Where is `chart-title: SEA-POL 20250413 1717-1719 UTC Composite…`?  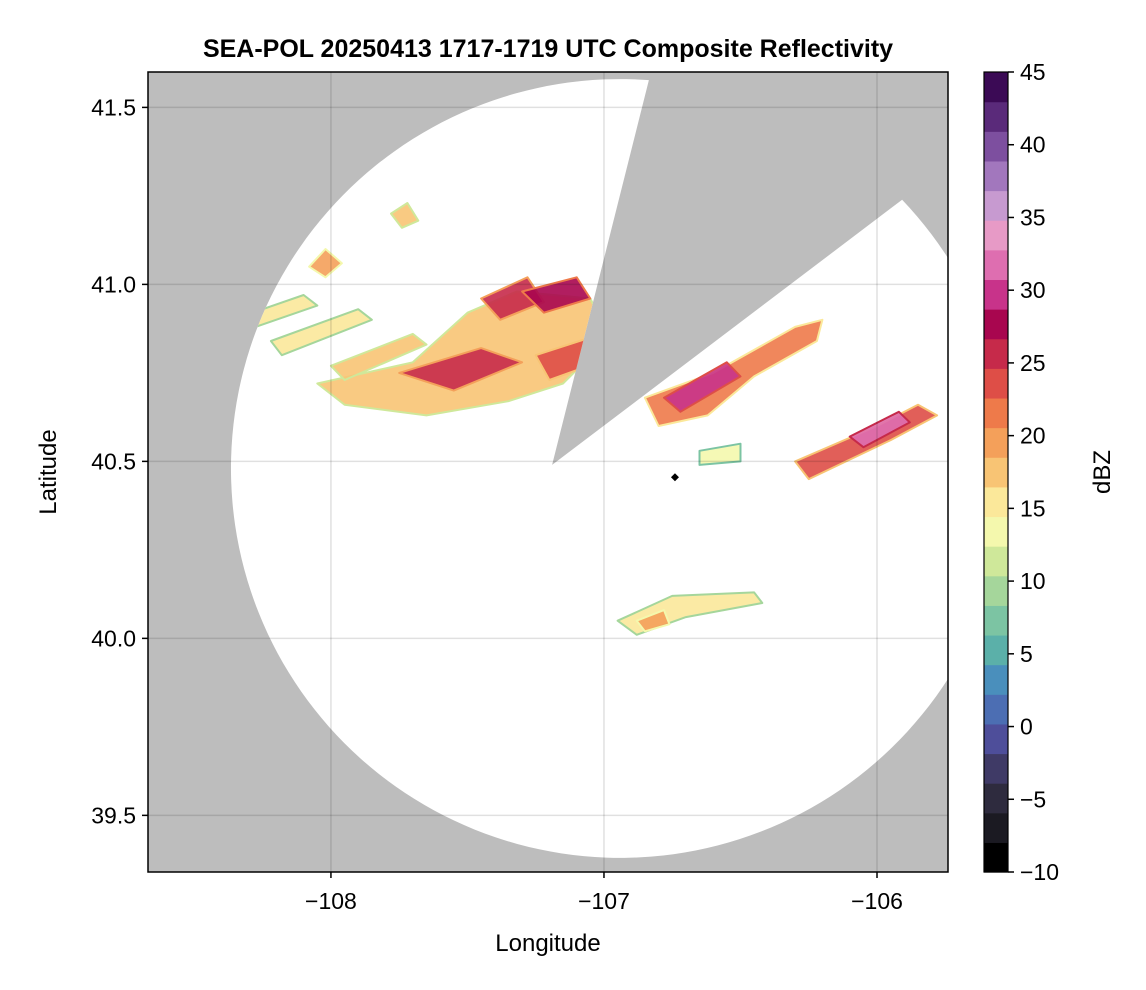 chart-title: SEA-POL 20250413 1717-1719 UTC Composite… is located at coordinates (548, 49).